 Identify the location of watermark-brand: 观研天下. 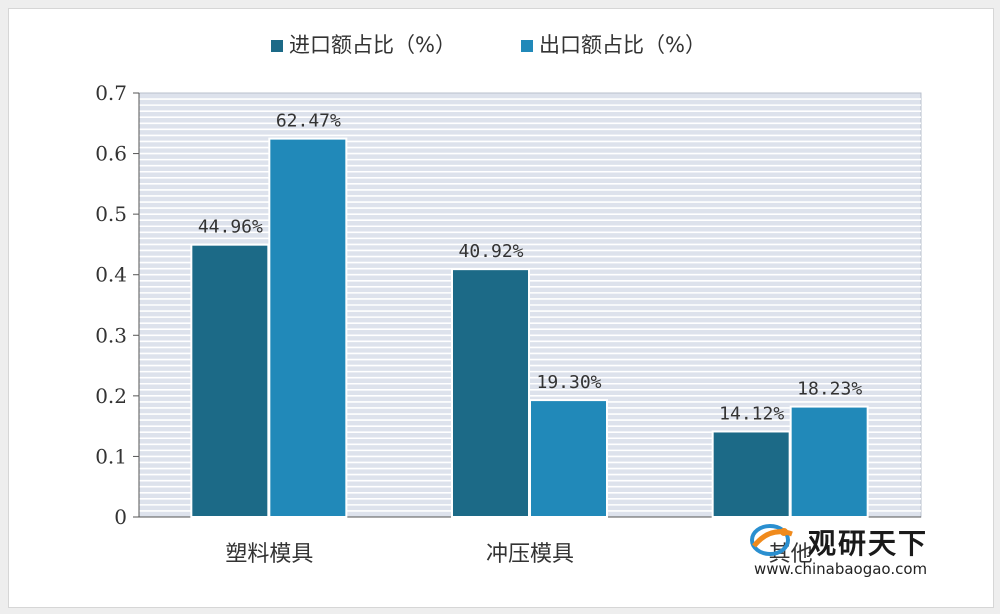
(868, 543).